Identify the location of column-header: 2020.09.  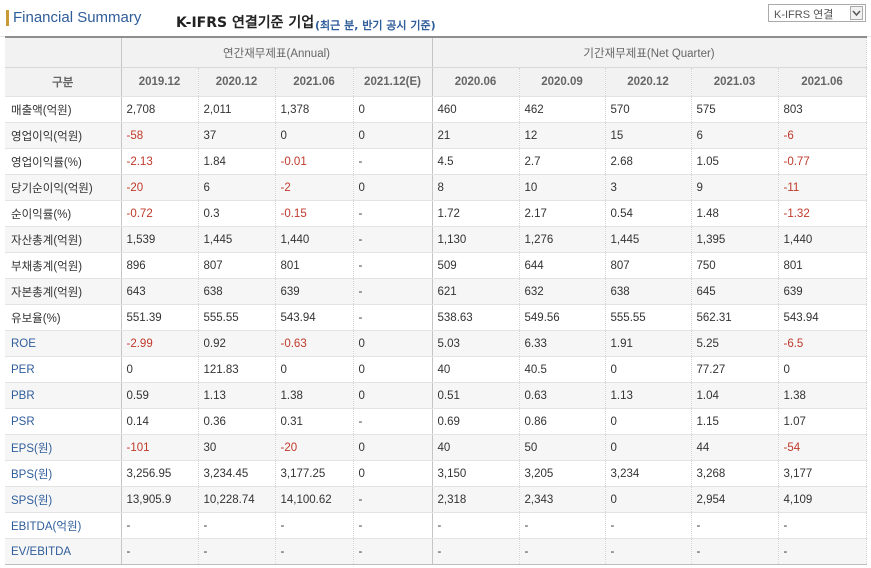
(562, 82).